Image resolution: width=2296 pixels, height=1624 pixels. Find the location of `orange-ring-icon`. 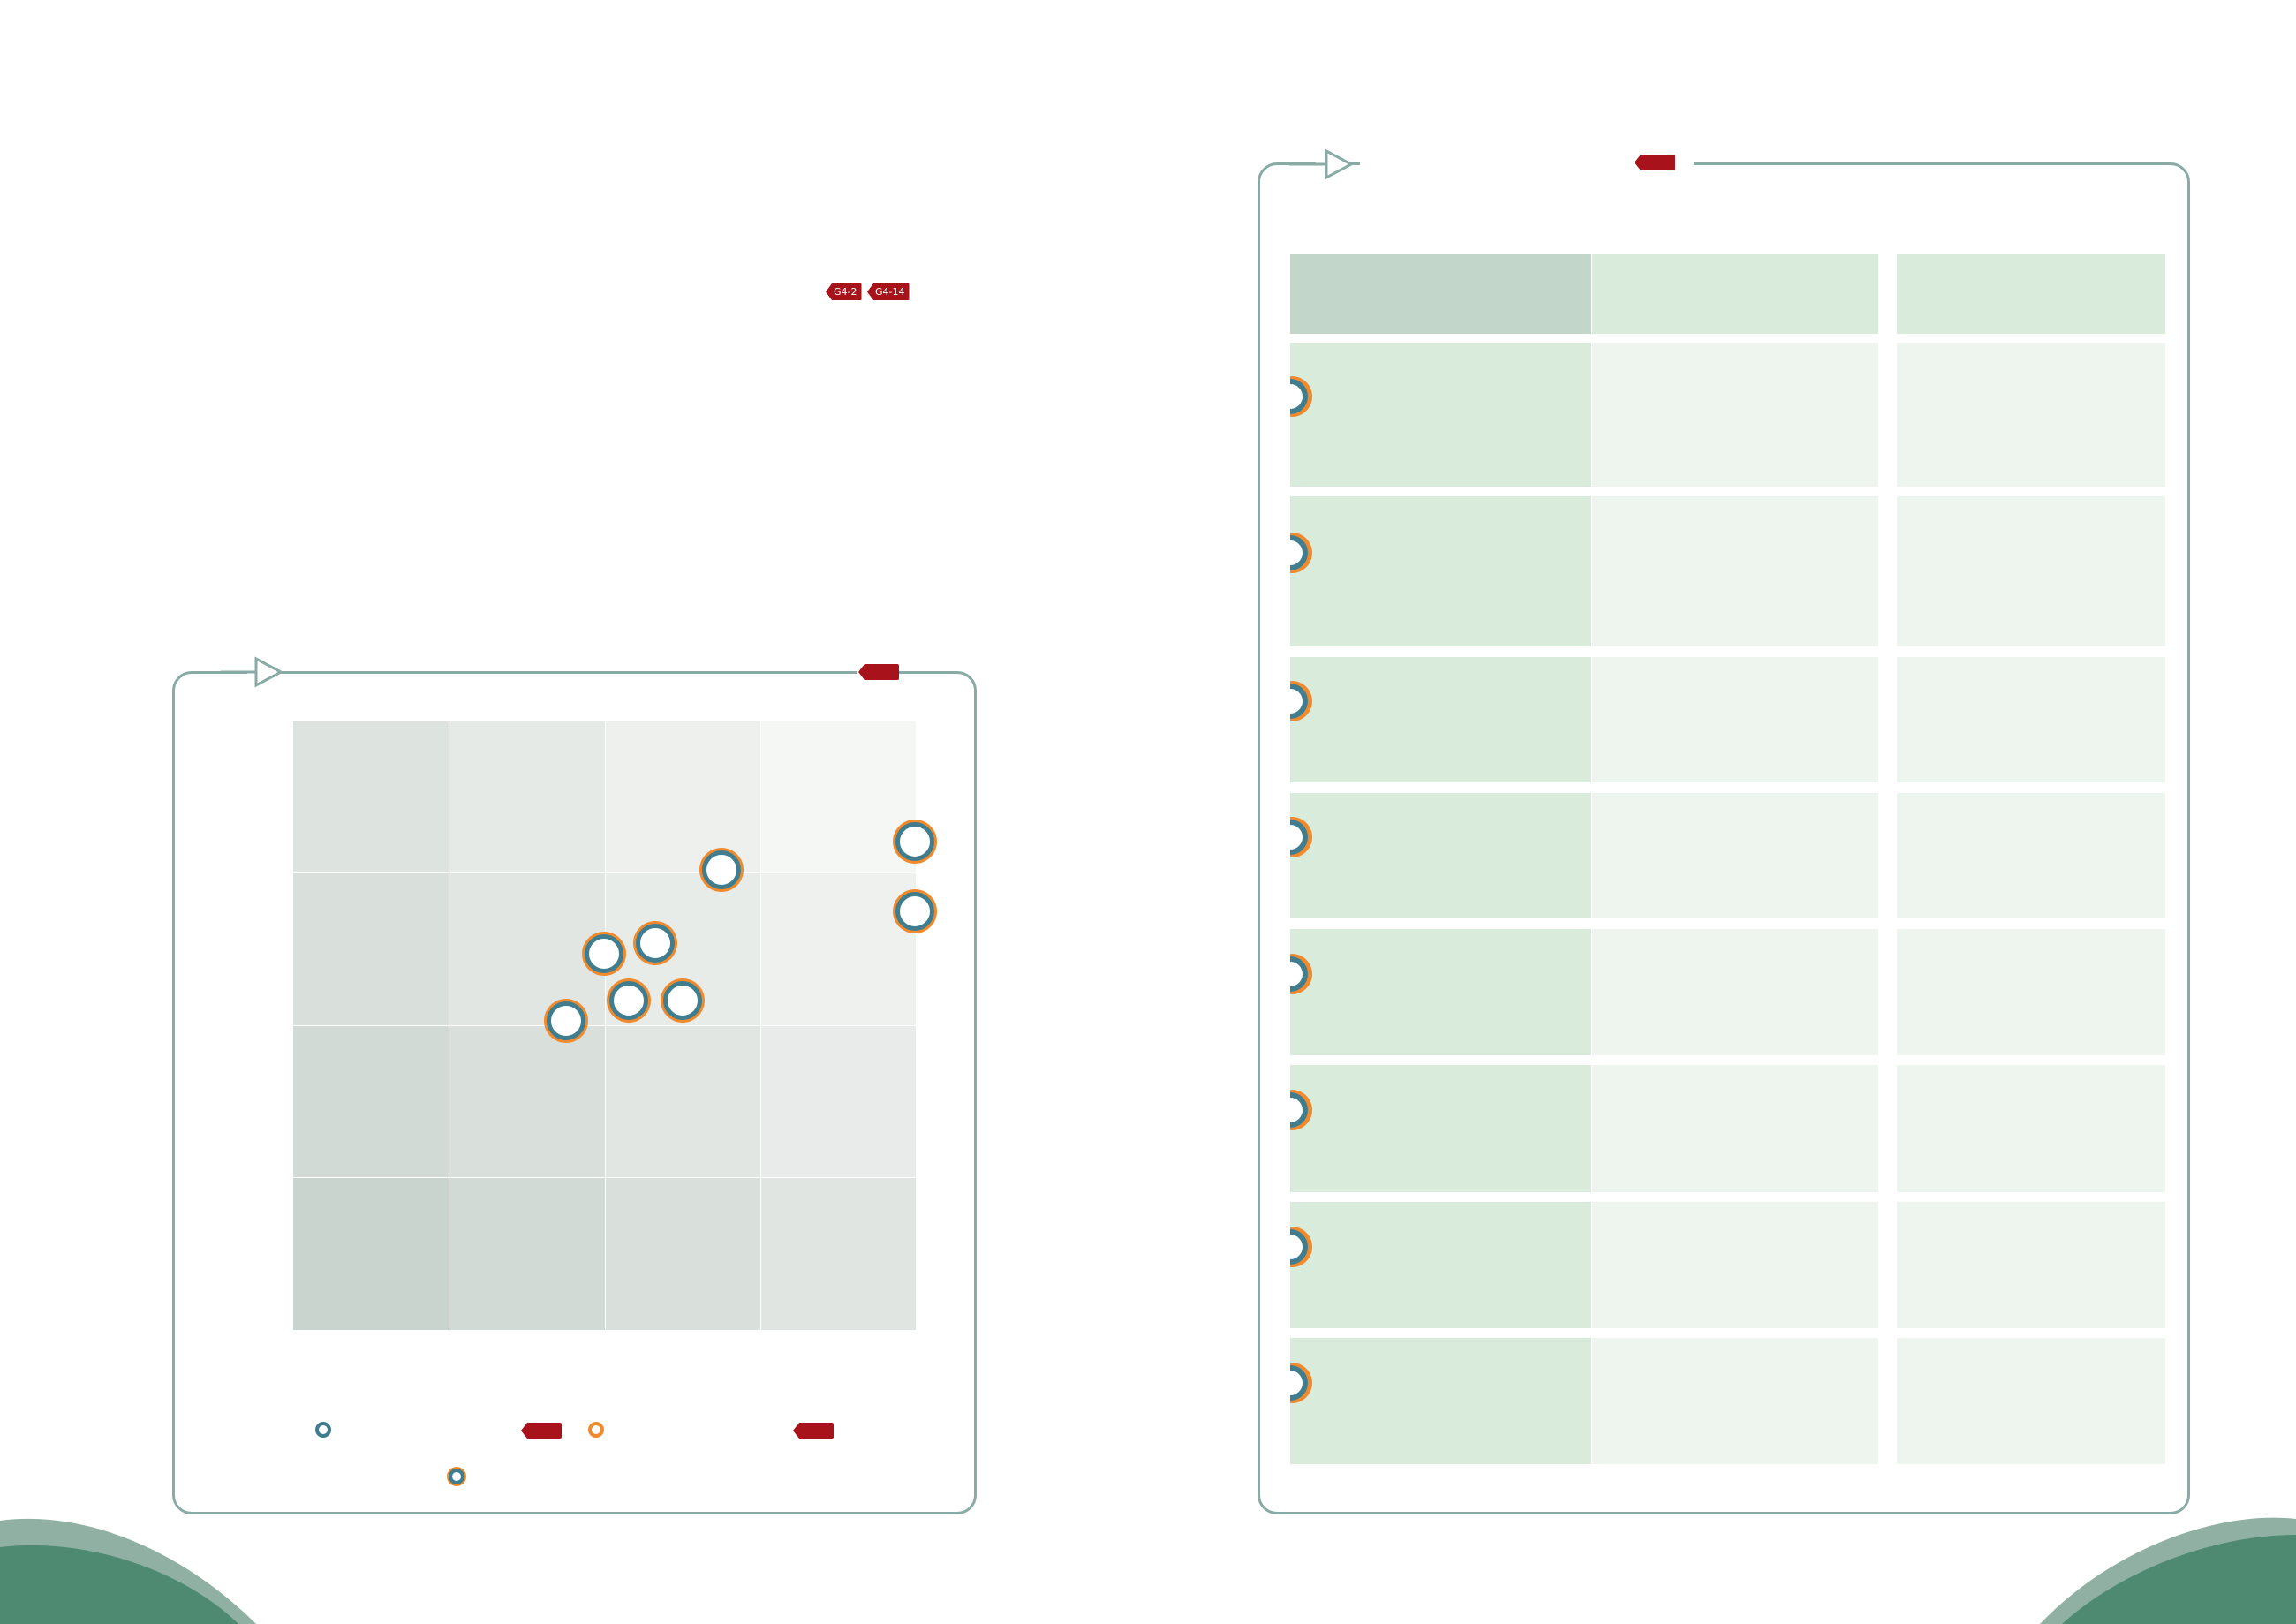

orange-ring-icon is located at coordinates (596, 1430).